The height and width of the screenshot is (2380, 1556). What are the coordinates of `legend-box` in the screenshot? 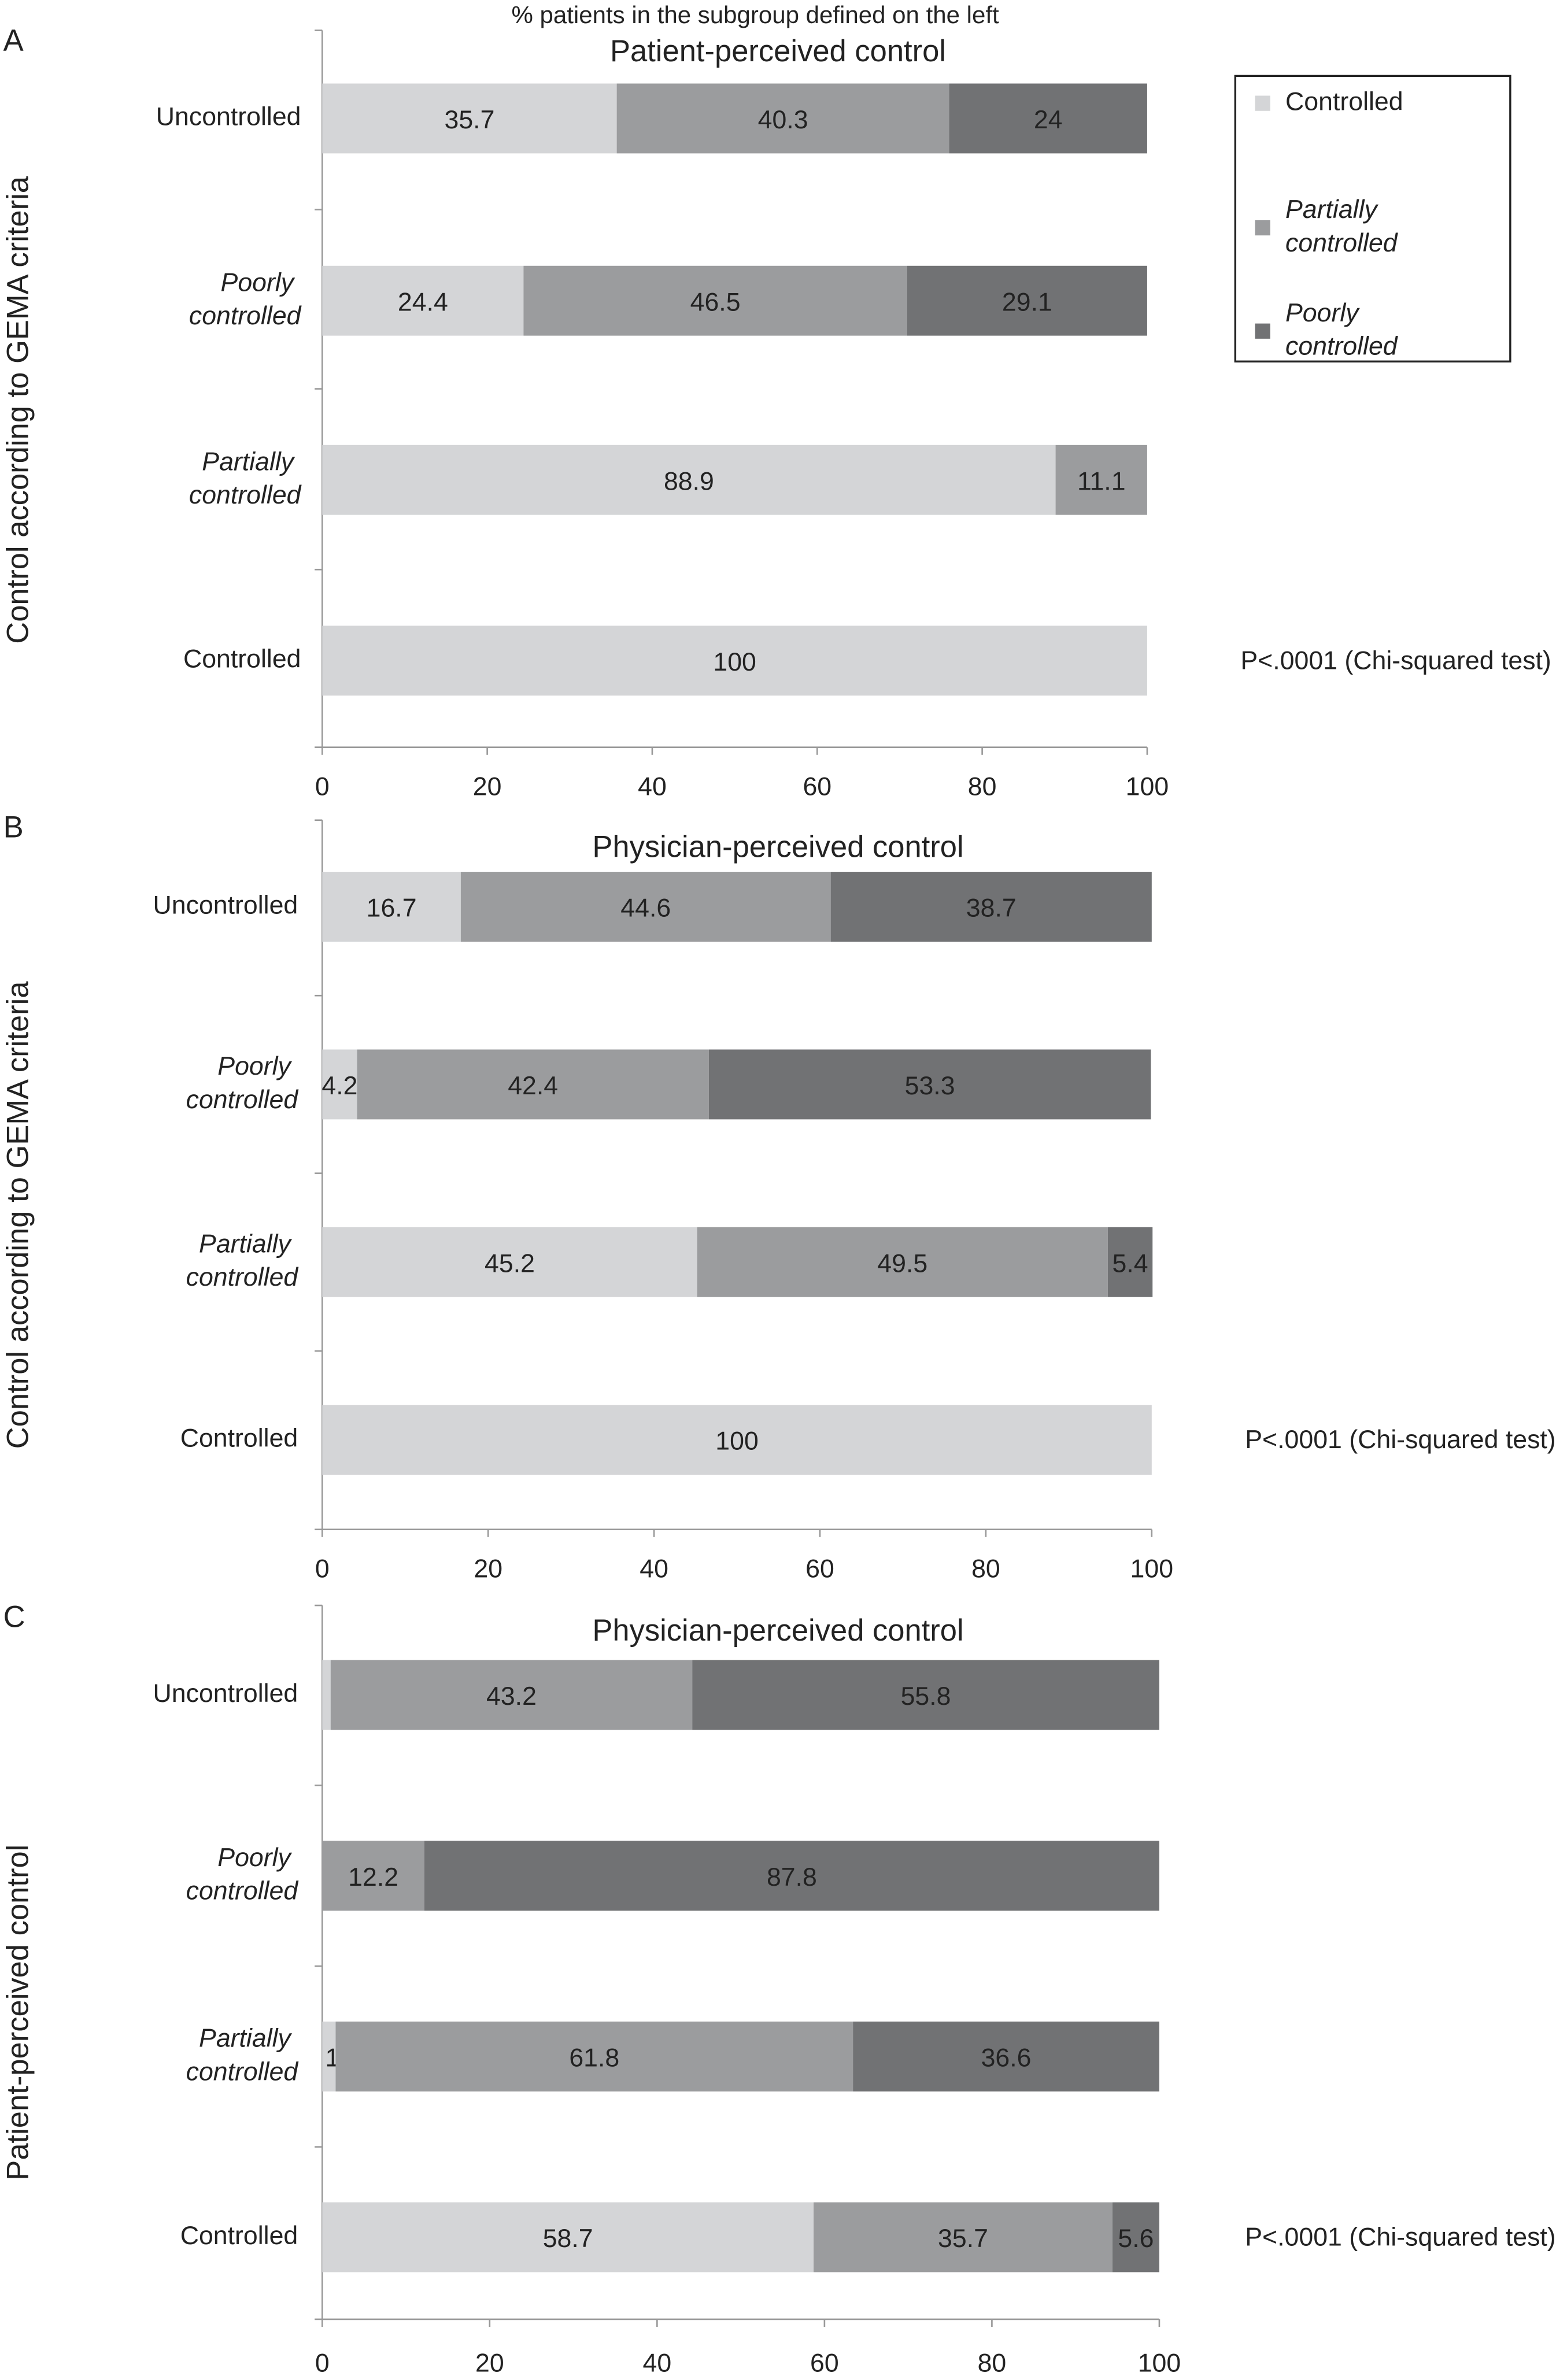 It's located at (1372, 219).